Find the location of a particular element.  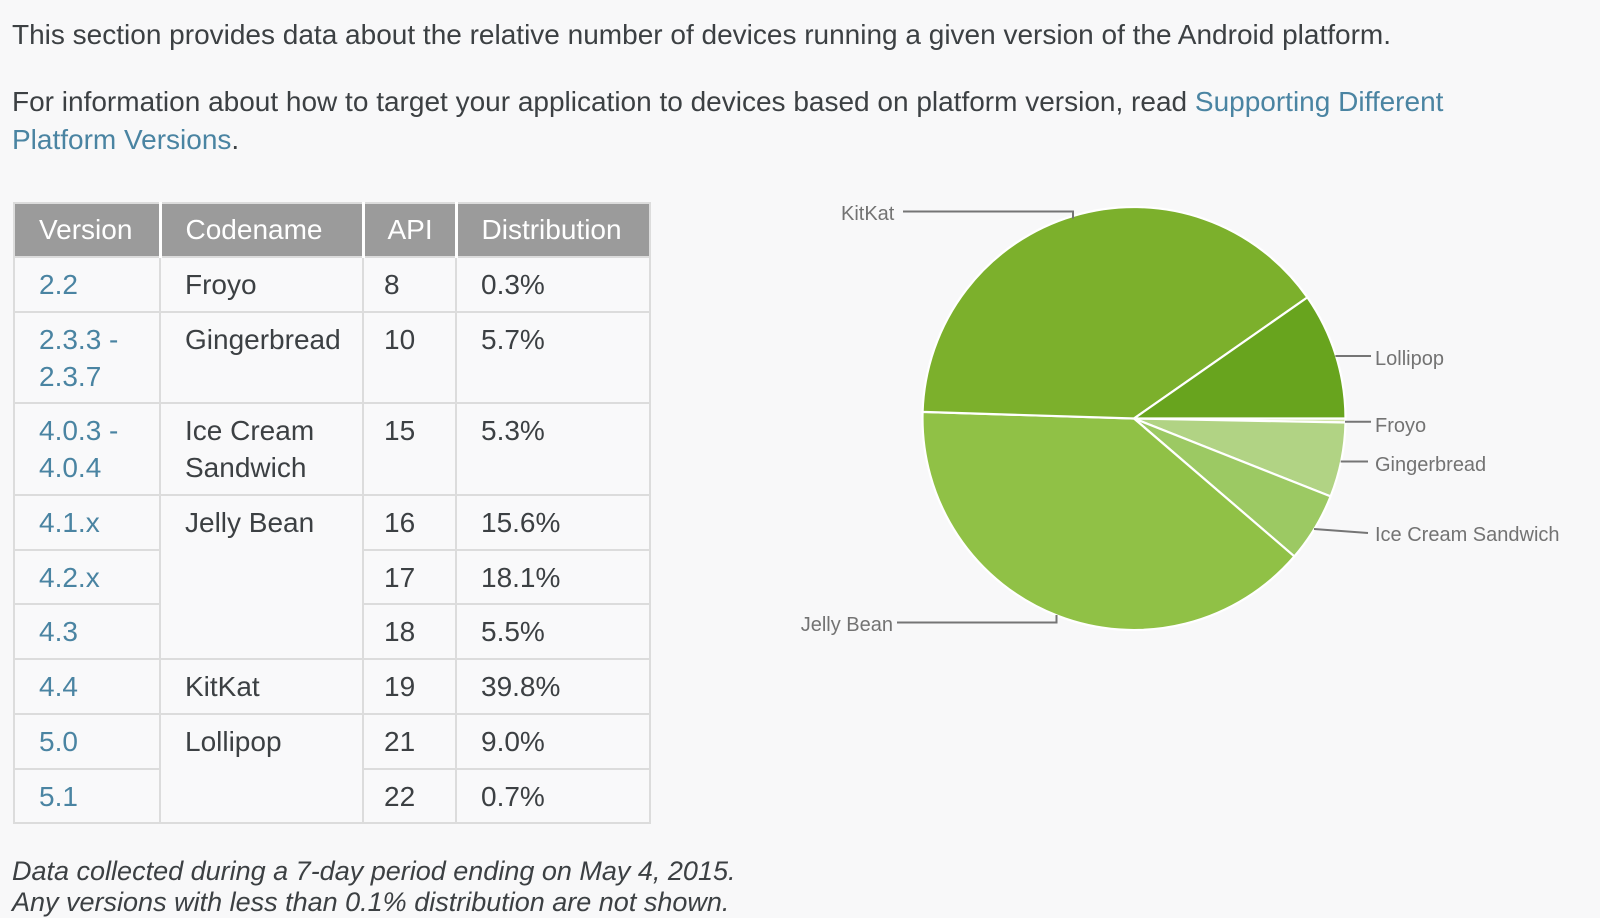

svg-text: KitKat is located at coordinates (868, 214).